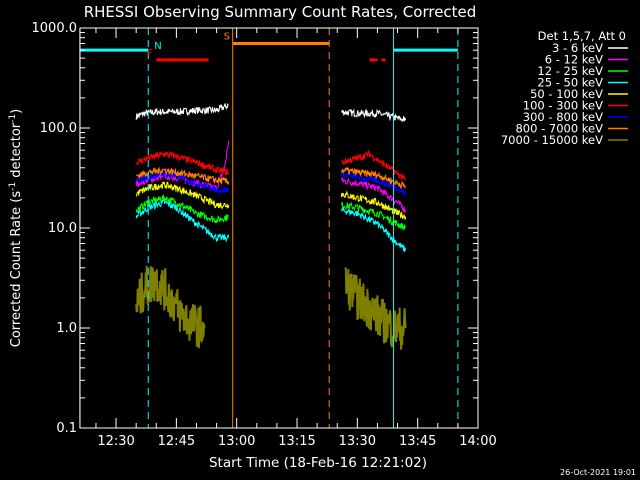 The image size is (640, 480). I want to click on flag-N-label: N, so click(157, 46).